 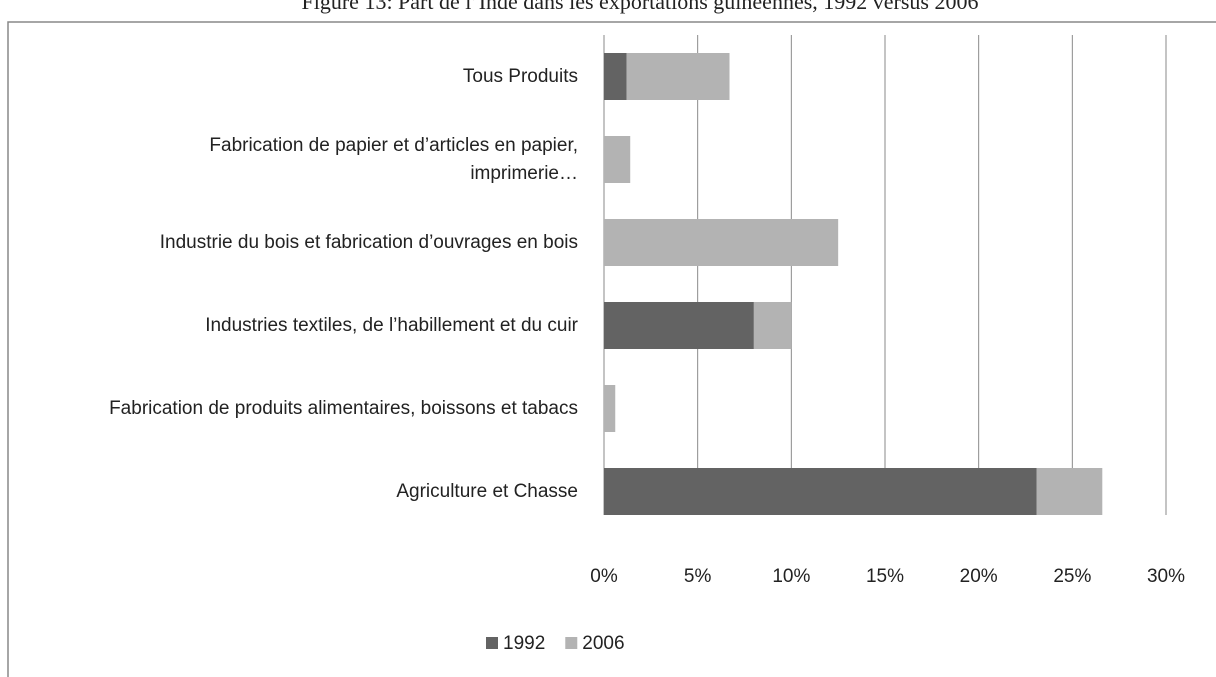 What do you see at coordinates (1166, 576) in the screenshot?
I see `x-tick-label: 30%` at bounding box center [1166, 576].